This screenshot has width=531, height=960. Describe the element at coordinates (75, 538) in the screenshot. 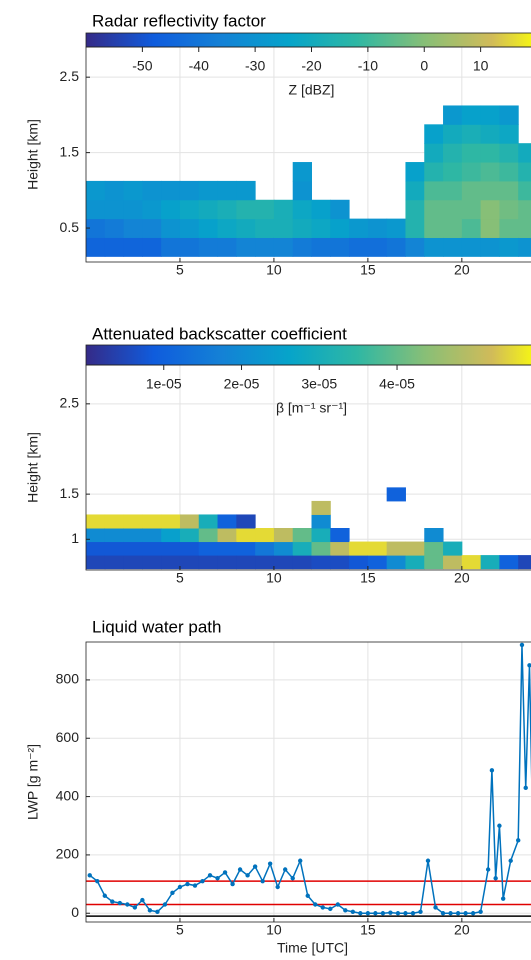

I see `y-tick-label: 1` at that location.